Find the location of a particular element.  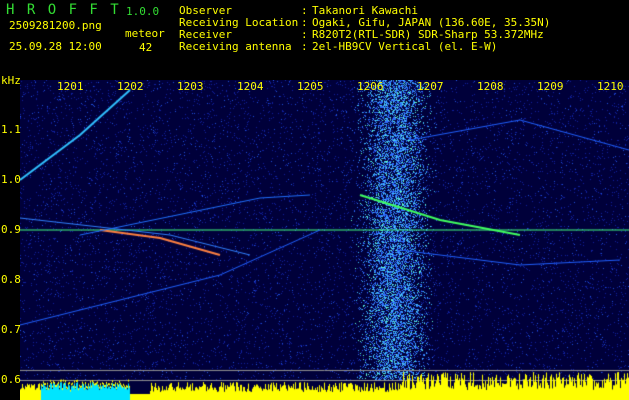

y-tick-label: 1.1 is located at coordinates (11, 129).